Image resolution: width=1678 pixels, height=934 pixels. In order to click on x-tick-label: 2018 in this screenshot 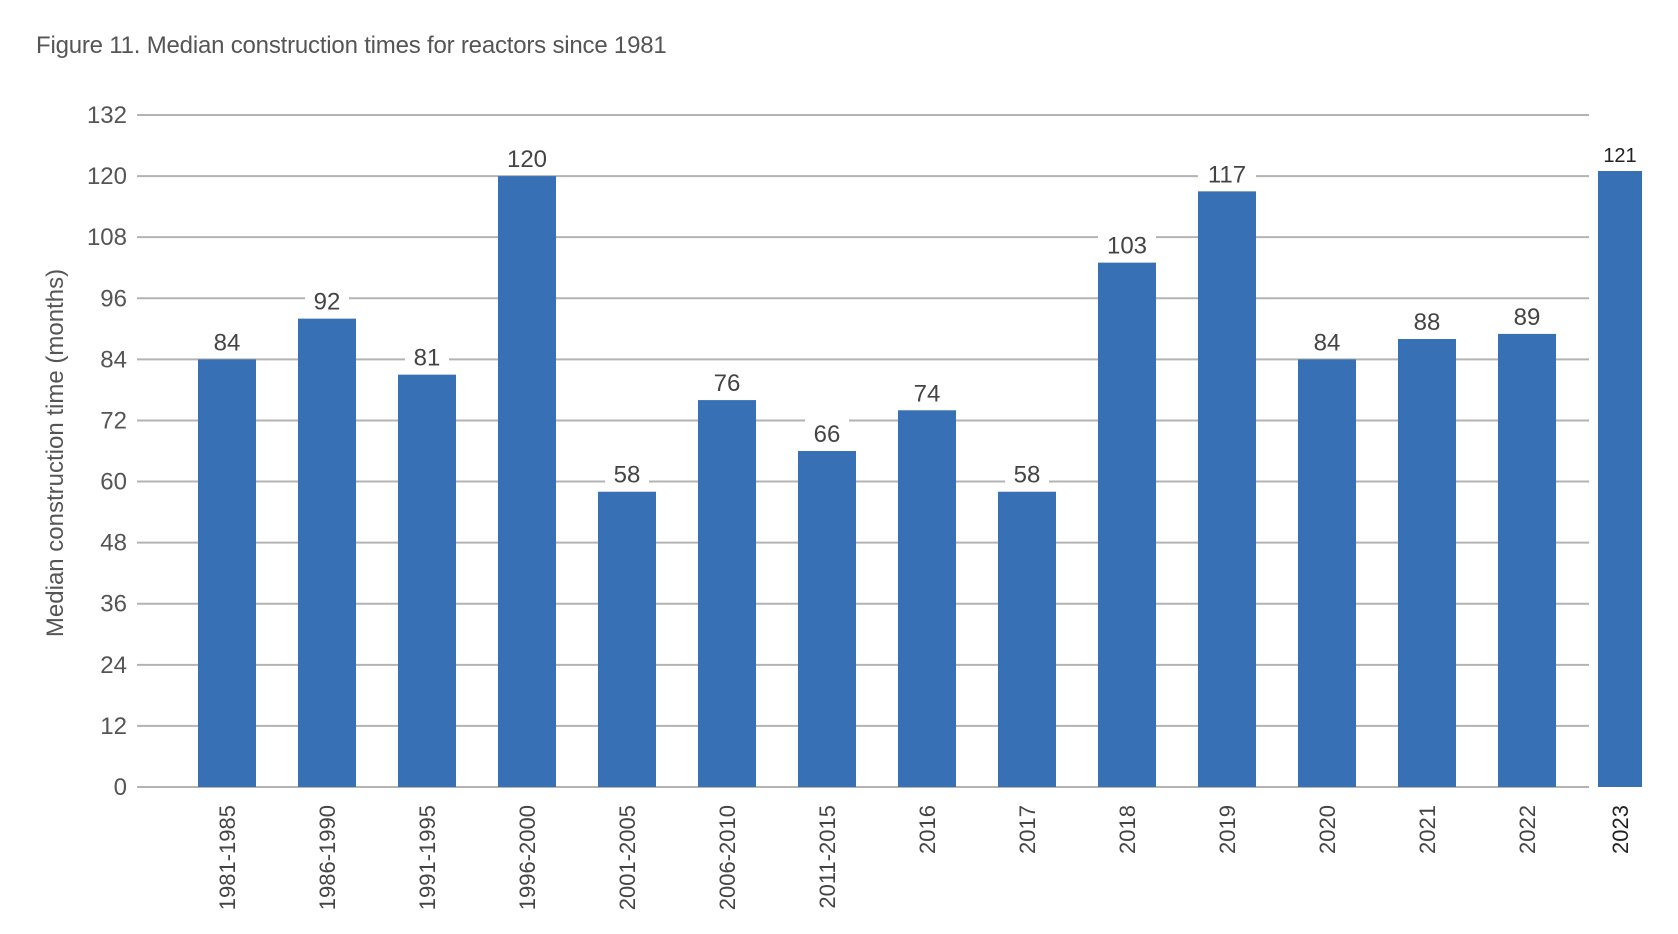, I will do `click(1127, 829)`.